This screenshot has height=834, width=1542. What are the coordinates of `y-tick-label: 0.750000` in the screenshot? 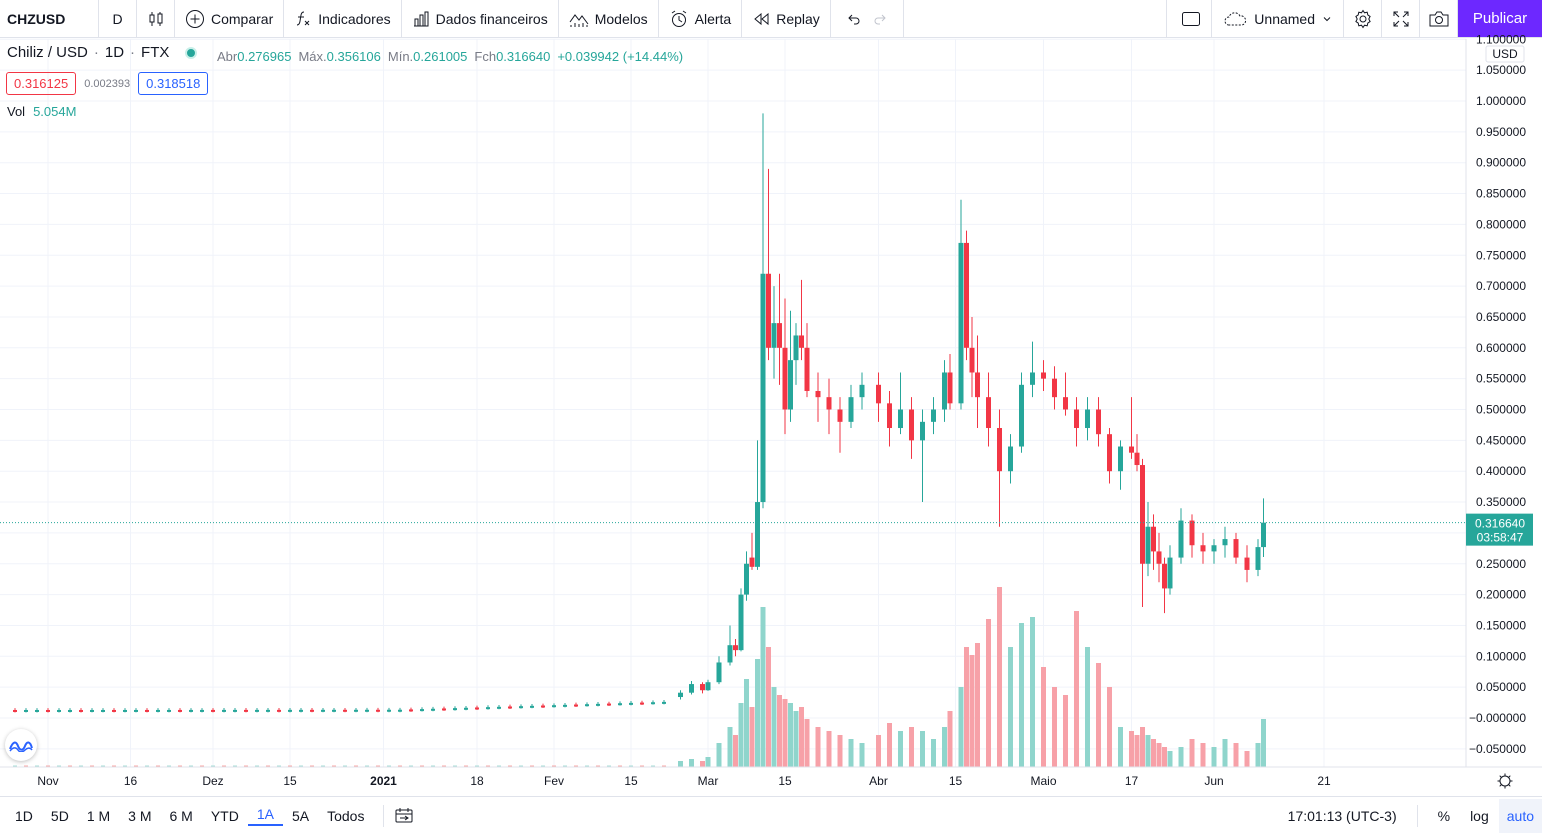 It's located at (1501, 255).